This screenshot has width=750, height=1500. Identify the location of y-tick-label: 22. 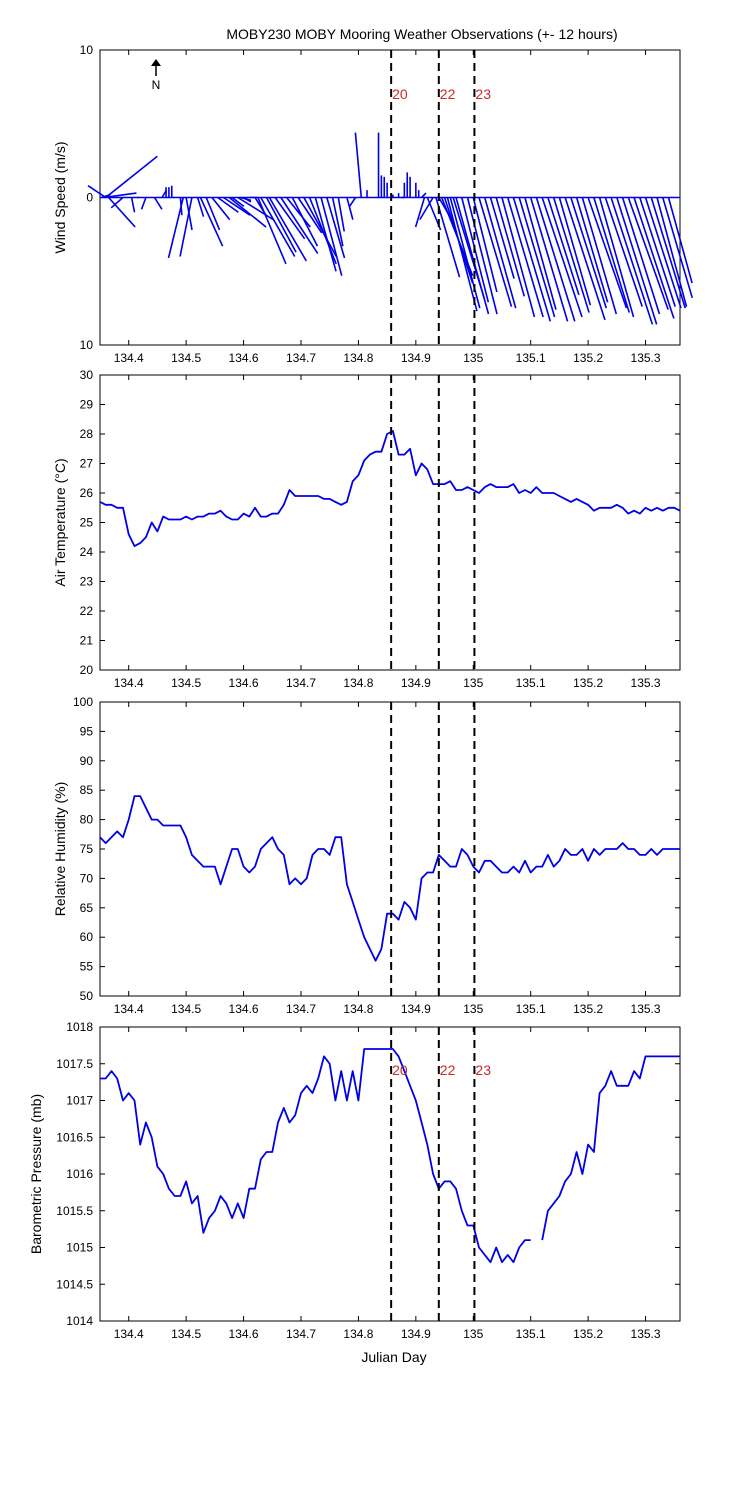
(87, 611).